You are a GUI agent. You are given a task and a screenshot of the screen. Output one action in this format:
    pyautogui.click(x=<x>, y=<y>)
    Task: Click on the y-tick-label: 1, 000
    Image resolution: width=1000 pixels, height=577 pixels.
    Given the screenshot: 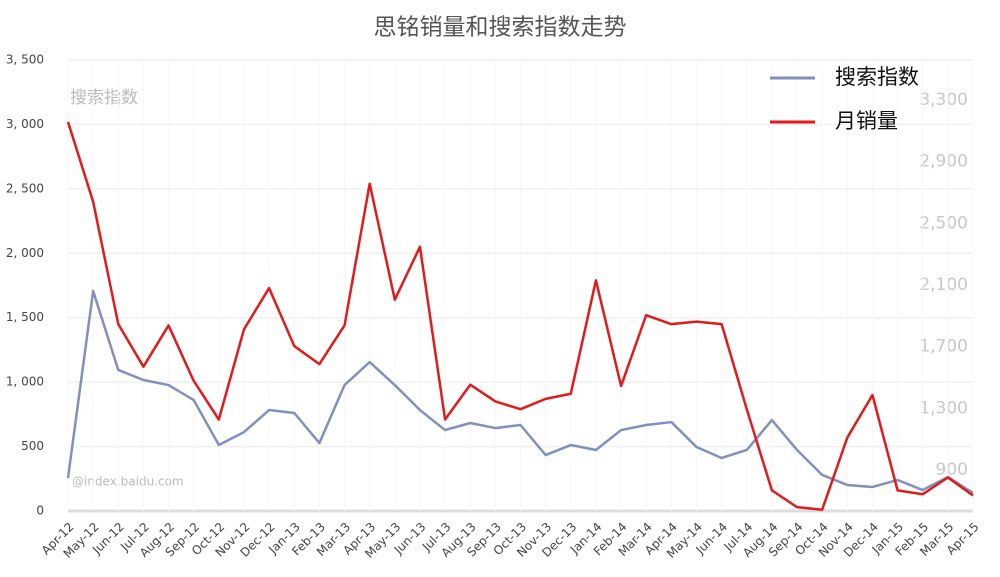 What is the action you would take?
    pyautogui.click(x=25, y=382)
    